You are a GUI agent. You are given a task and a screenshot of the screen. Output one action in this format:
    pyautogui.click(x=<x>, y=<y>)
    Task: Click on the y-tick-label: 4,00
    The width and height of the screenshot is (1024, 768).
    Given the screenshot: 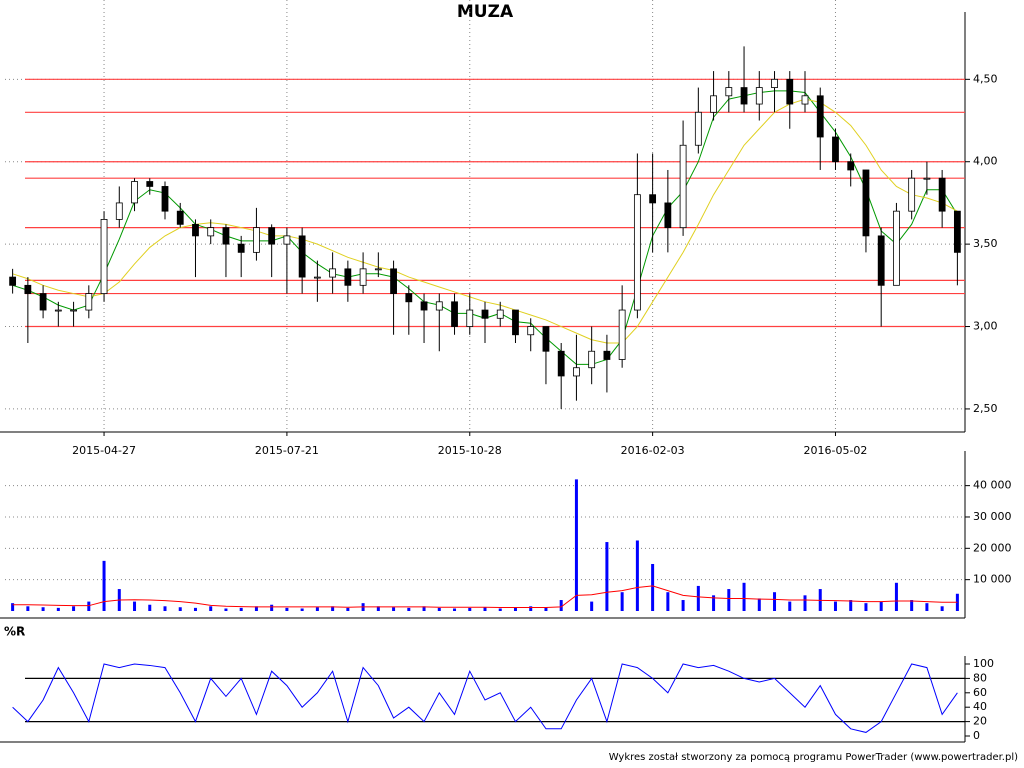 What is the action you would take?
    pyautogui.click(x=985, y=161)
    